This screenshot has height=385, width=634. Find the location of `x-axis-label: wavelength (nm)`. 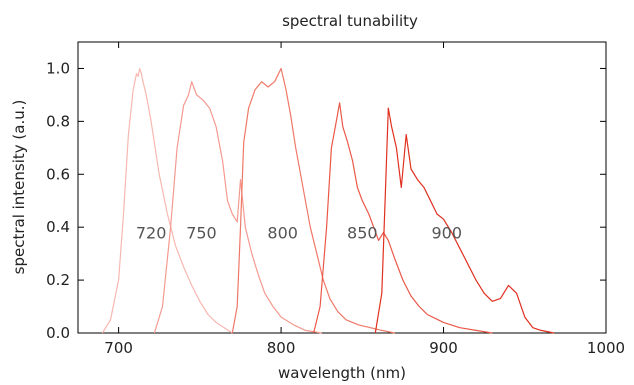

x-axis-label: wavelength (nm) is located at coordinates (342, 373).